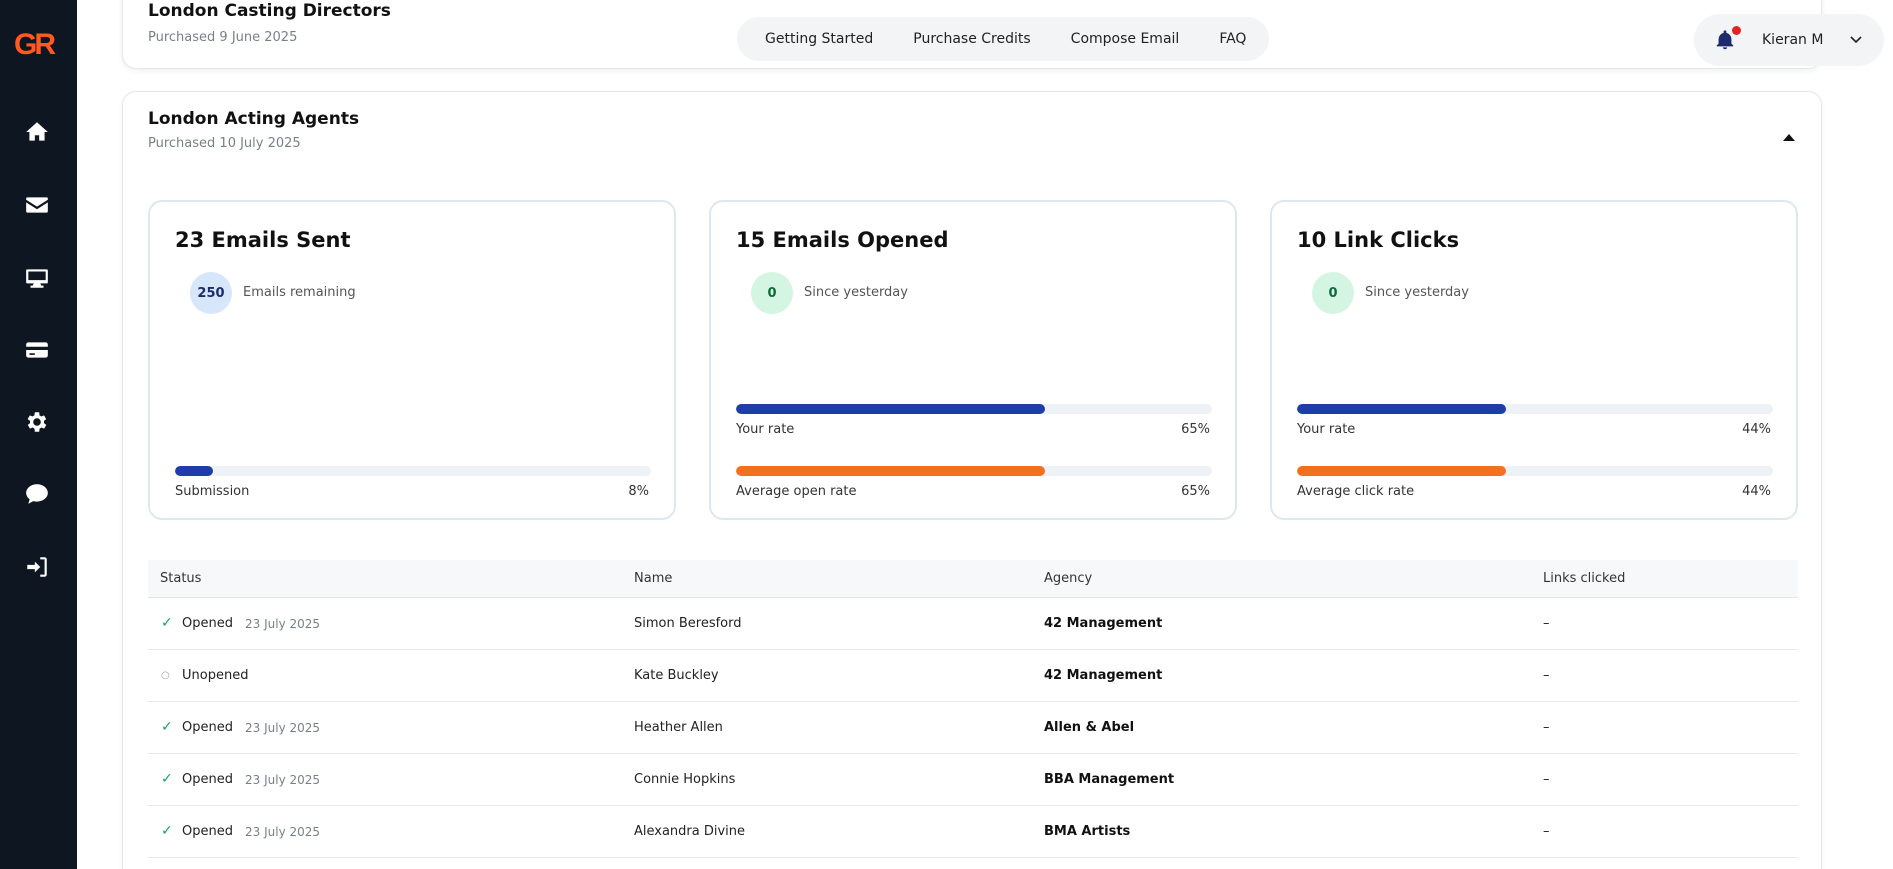 The width and height of the screenshot is (1893, 869). Describe the element at coordinates (1789, 137) in the screenshot. I see `collapse-caret-icon` at that location.